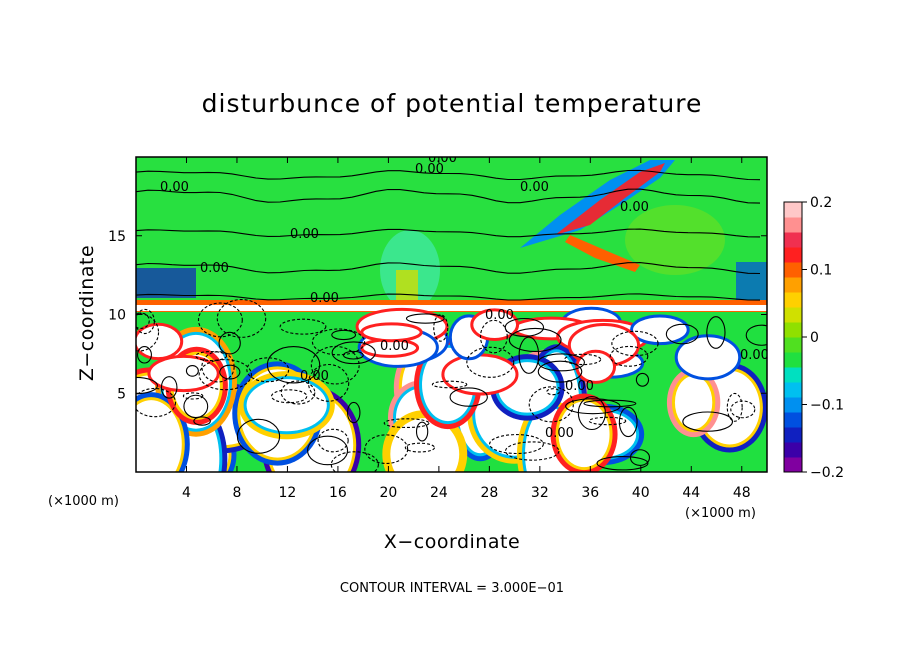 The width and height of the screenshot is (904, 654). What do you see at coordinates (489, 493) in the screenshot?
I see `x-tick-label: 28` at bounding box center [489, 493].